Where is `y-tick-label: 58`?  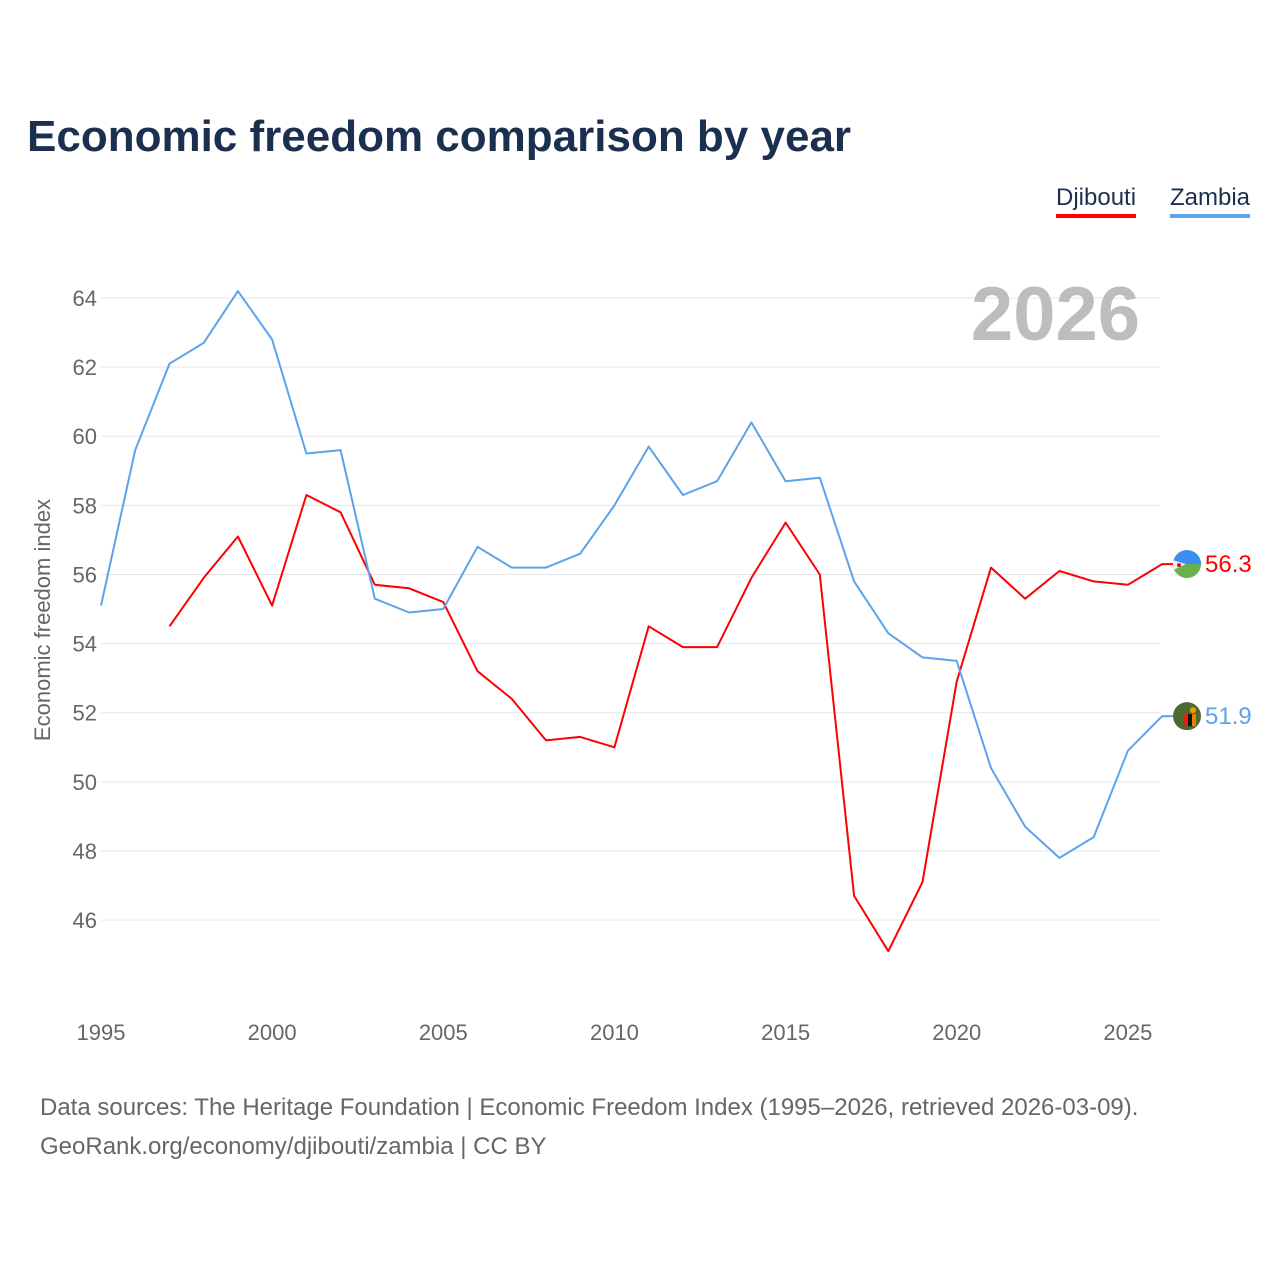 y-tick-label: 58 is located at coordinates (85, 505).